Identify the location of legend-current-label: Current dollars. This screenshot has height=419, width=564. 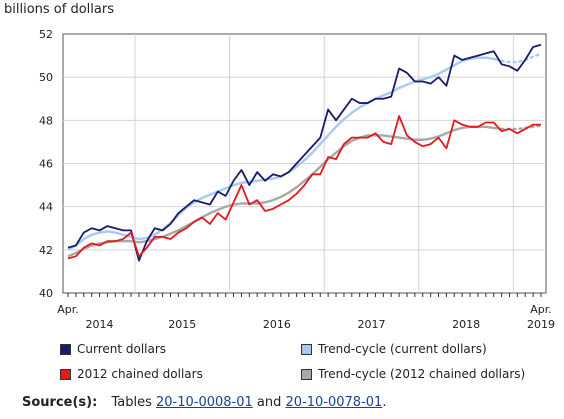
(122, 349).